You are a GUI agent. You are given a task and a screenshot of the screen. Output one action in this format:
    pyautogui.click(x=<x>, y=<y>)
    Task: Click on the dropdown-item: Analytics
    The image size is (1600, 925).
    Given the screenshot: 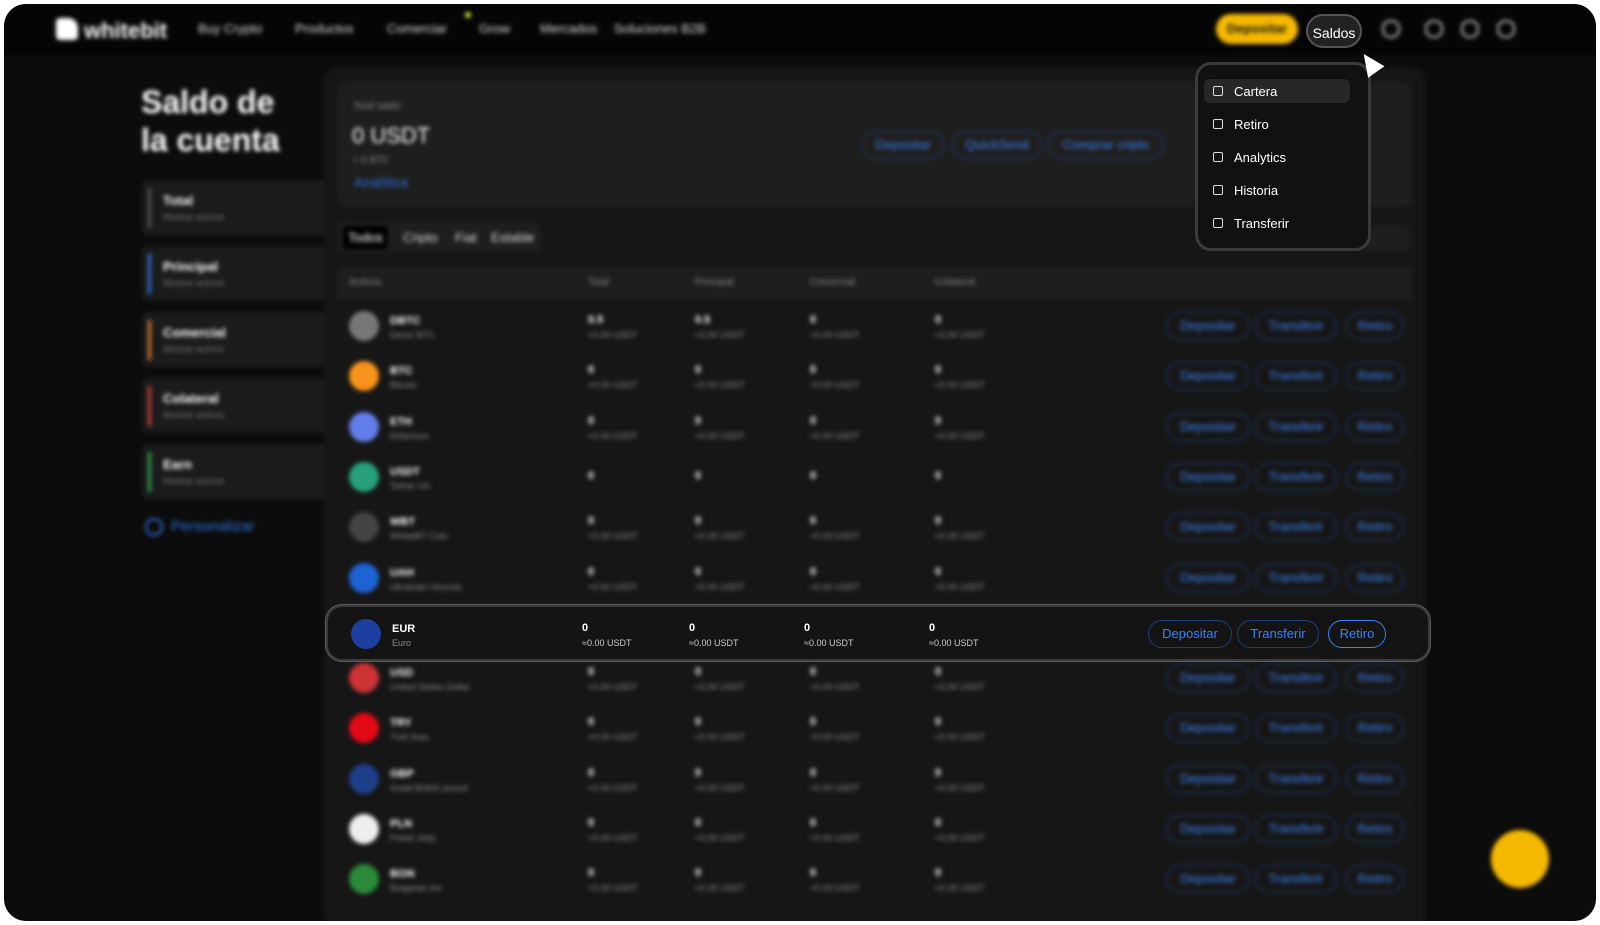 What is the action you would take?
    pyautogui.click(x=1277, y=157)
    